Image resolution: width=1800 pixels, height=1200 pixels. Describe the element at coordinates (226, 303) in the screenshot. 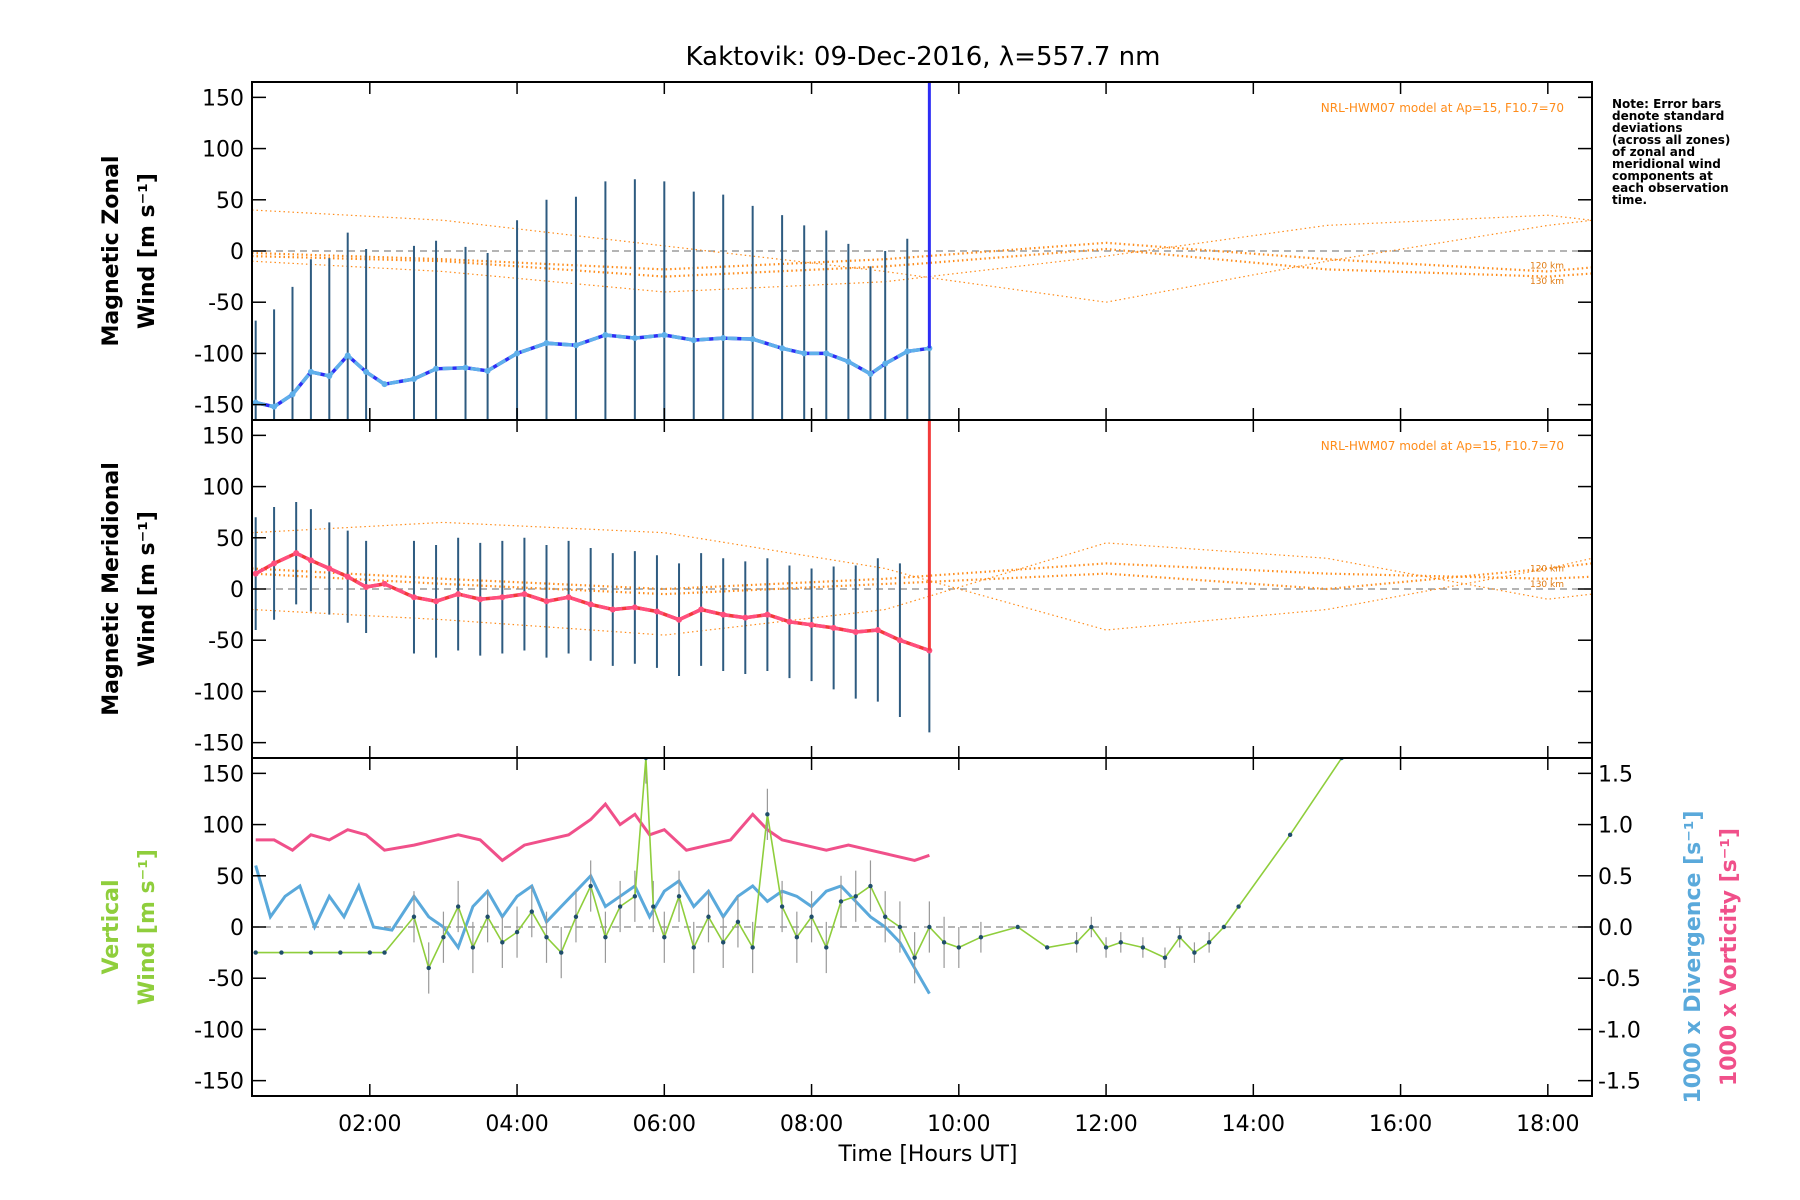

I see `zonal-y-tick-label: -50` at that location.